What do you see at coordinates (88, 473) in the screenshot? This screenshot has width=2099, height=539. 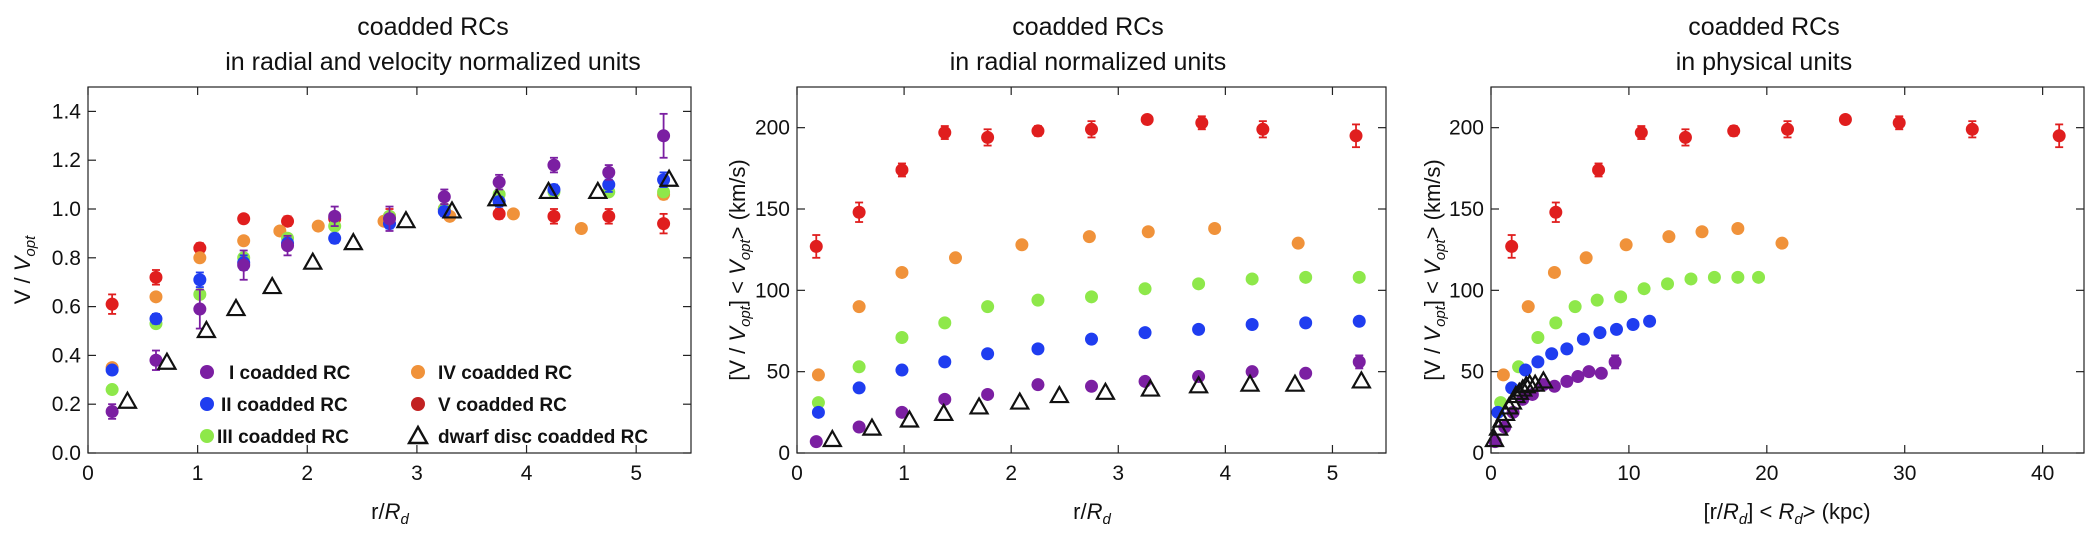 I see `x-tick-label: 0` at bounding box center [88, 473].